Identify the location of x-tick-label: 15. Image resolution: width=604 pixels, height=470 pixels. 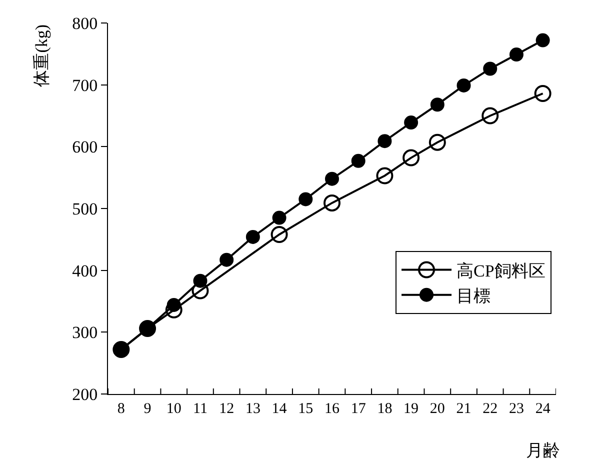
(306, 409).